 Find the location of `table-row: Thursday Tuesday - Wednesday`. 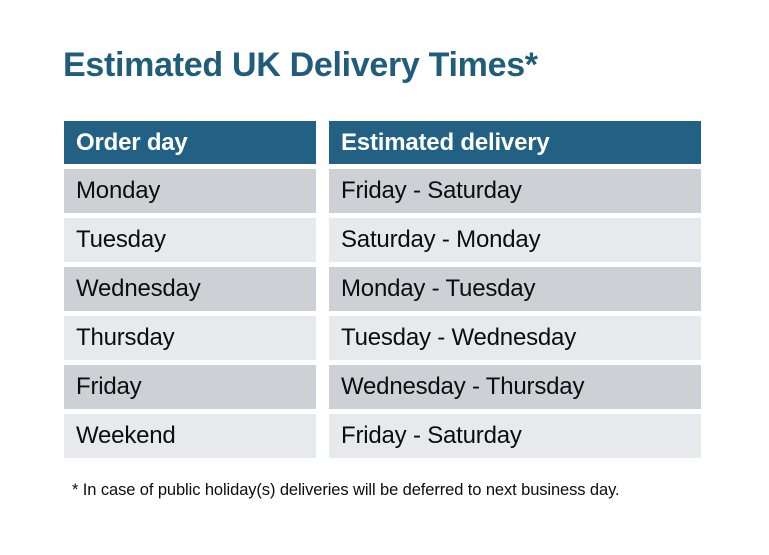

table-row: Thursday Tuesday - Wednesday is located at coordinates (382, 338).